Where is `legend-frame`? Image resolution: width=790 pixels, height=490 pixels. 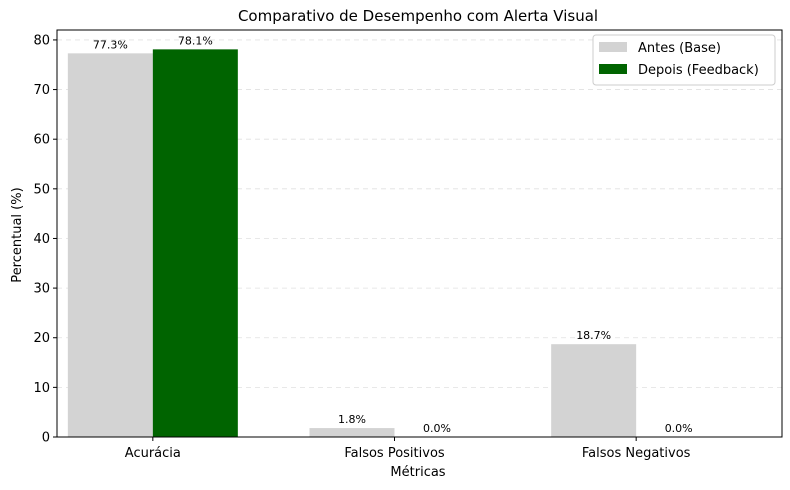
legend-frame is located at coordinates (684, 60).